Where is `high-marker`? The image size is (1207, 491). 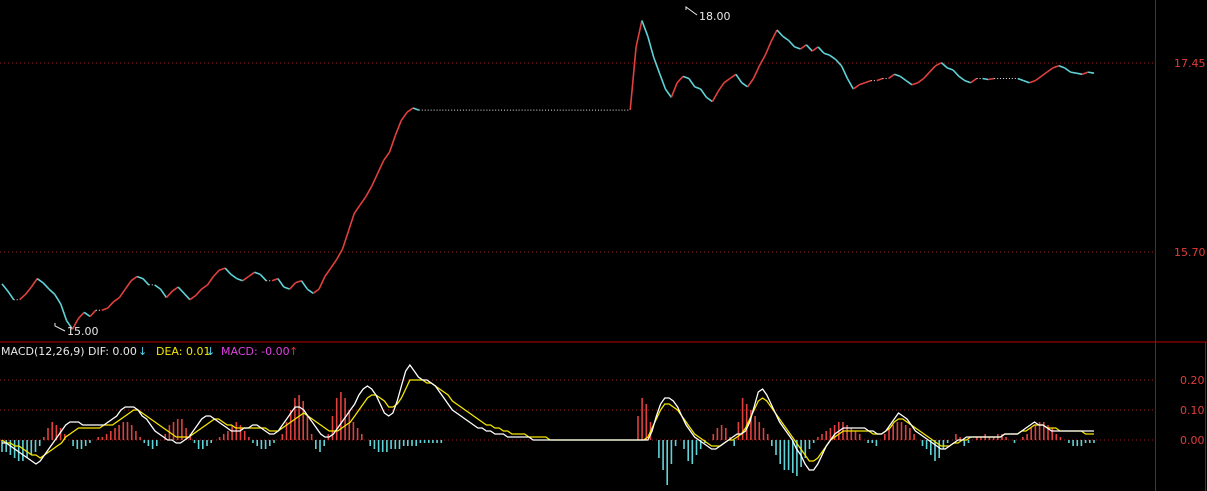 high-marker is located at coordinates (691, 11).